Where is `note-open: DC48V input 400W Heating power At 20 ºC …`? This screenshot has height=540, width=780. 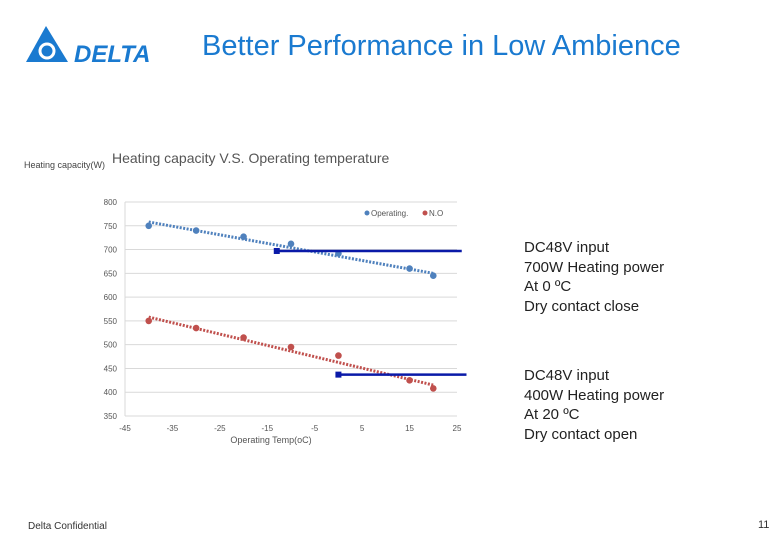
note-open: DC48V input 400W Heating power At 20 ºC … is located at coordinates (594, 405).